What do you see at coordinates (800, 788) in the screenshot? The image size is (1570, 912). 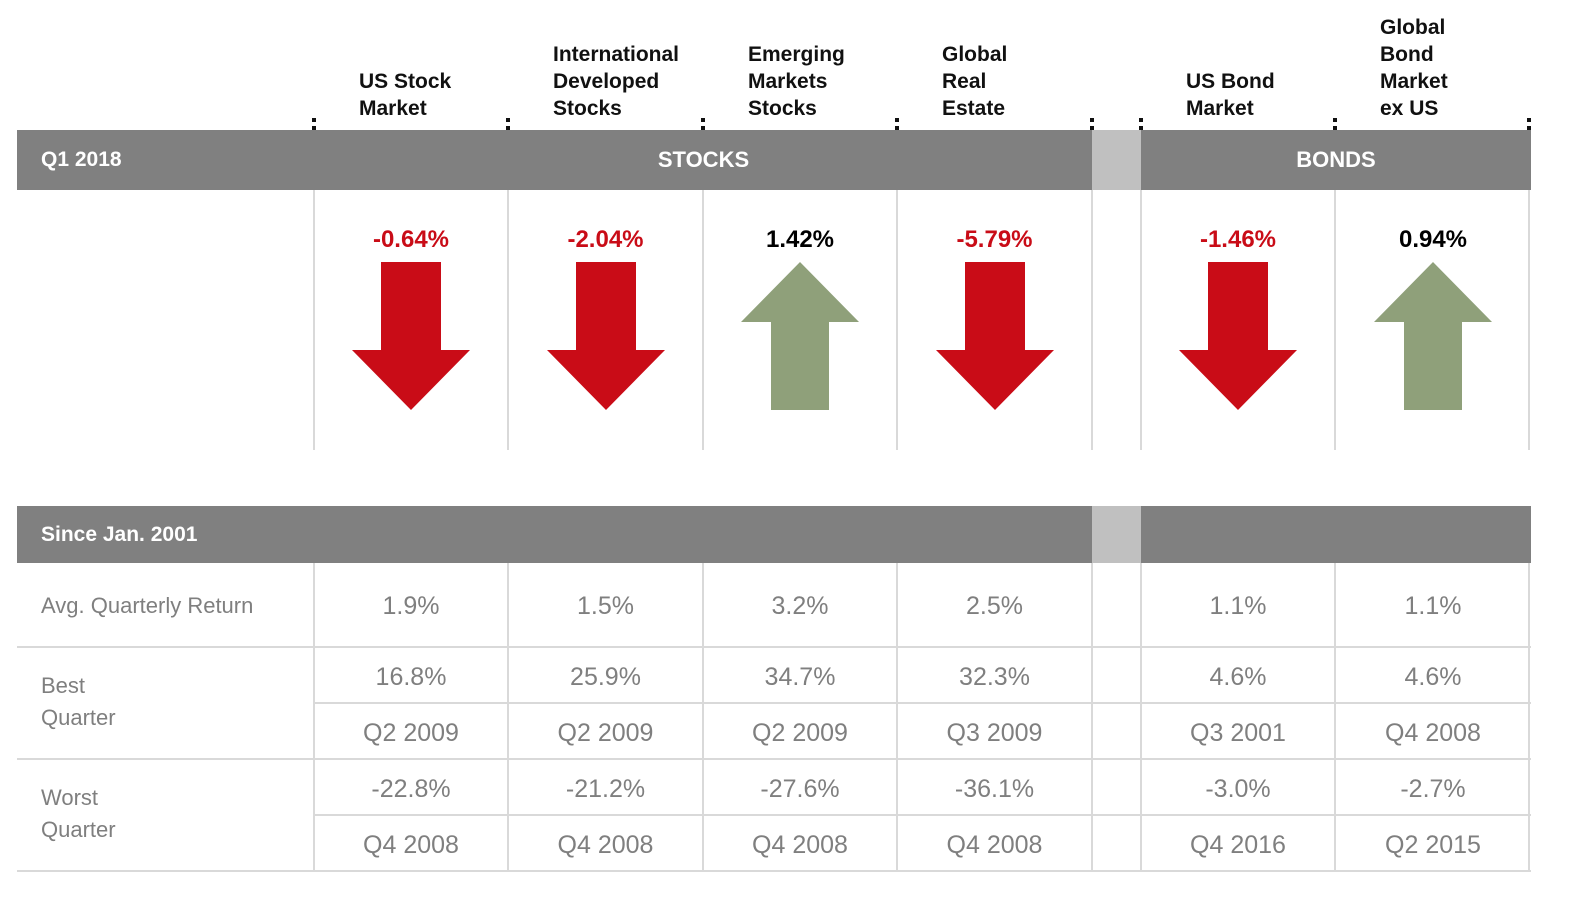 I see `worst-return-cell: -27.6%` at bounding box center [800, 788].